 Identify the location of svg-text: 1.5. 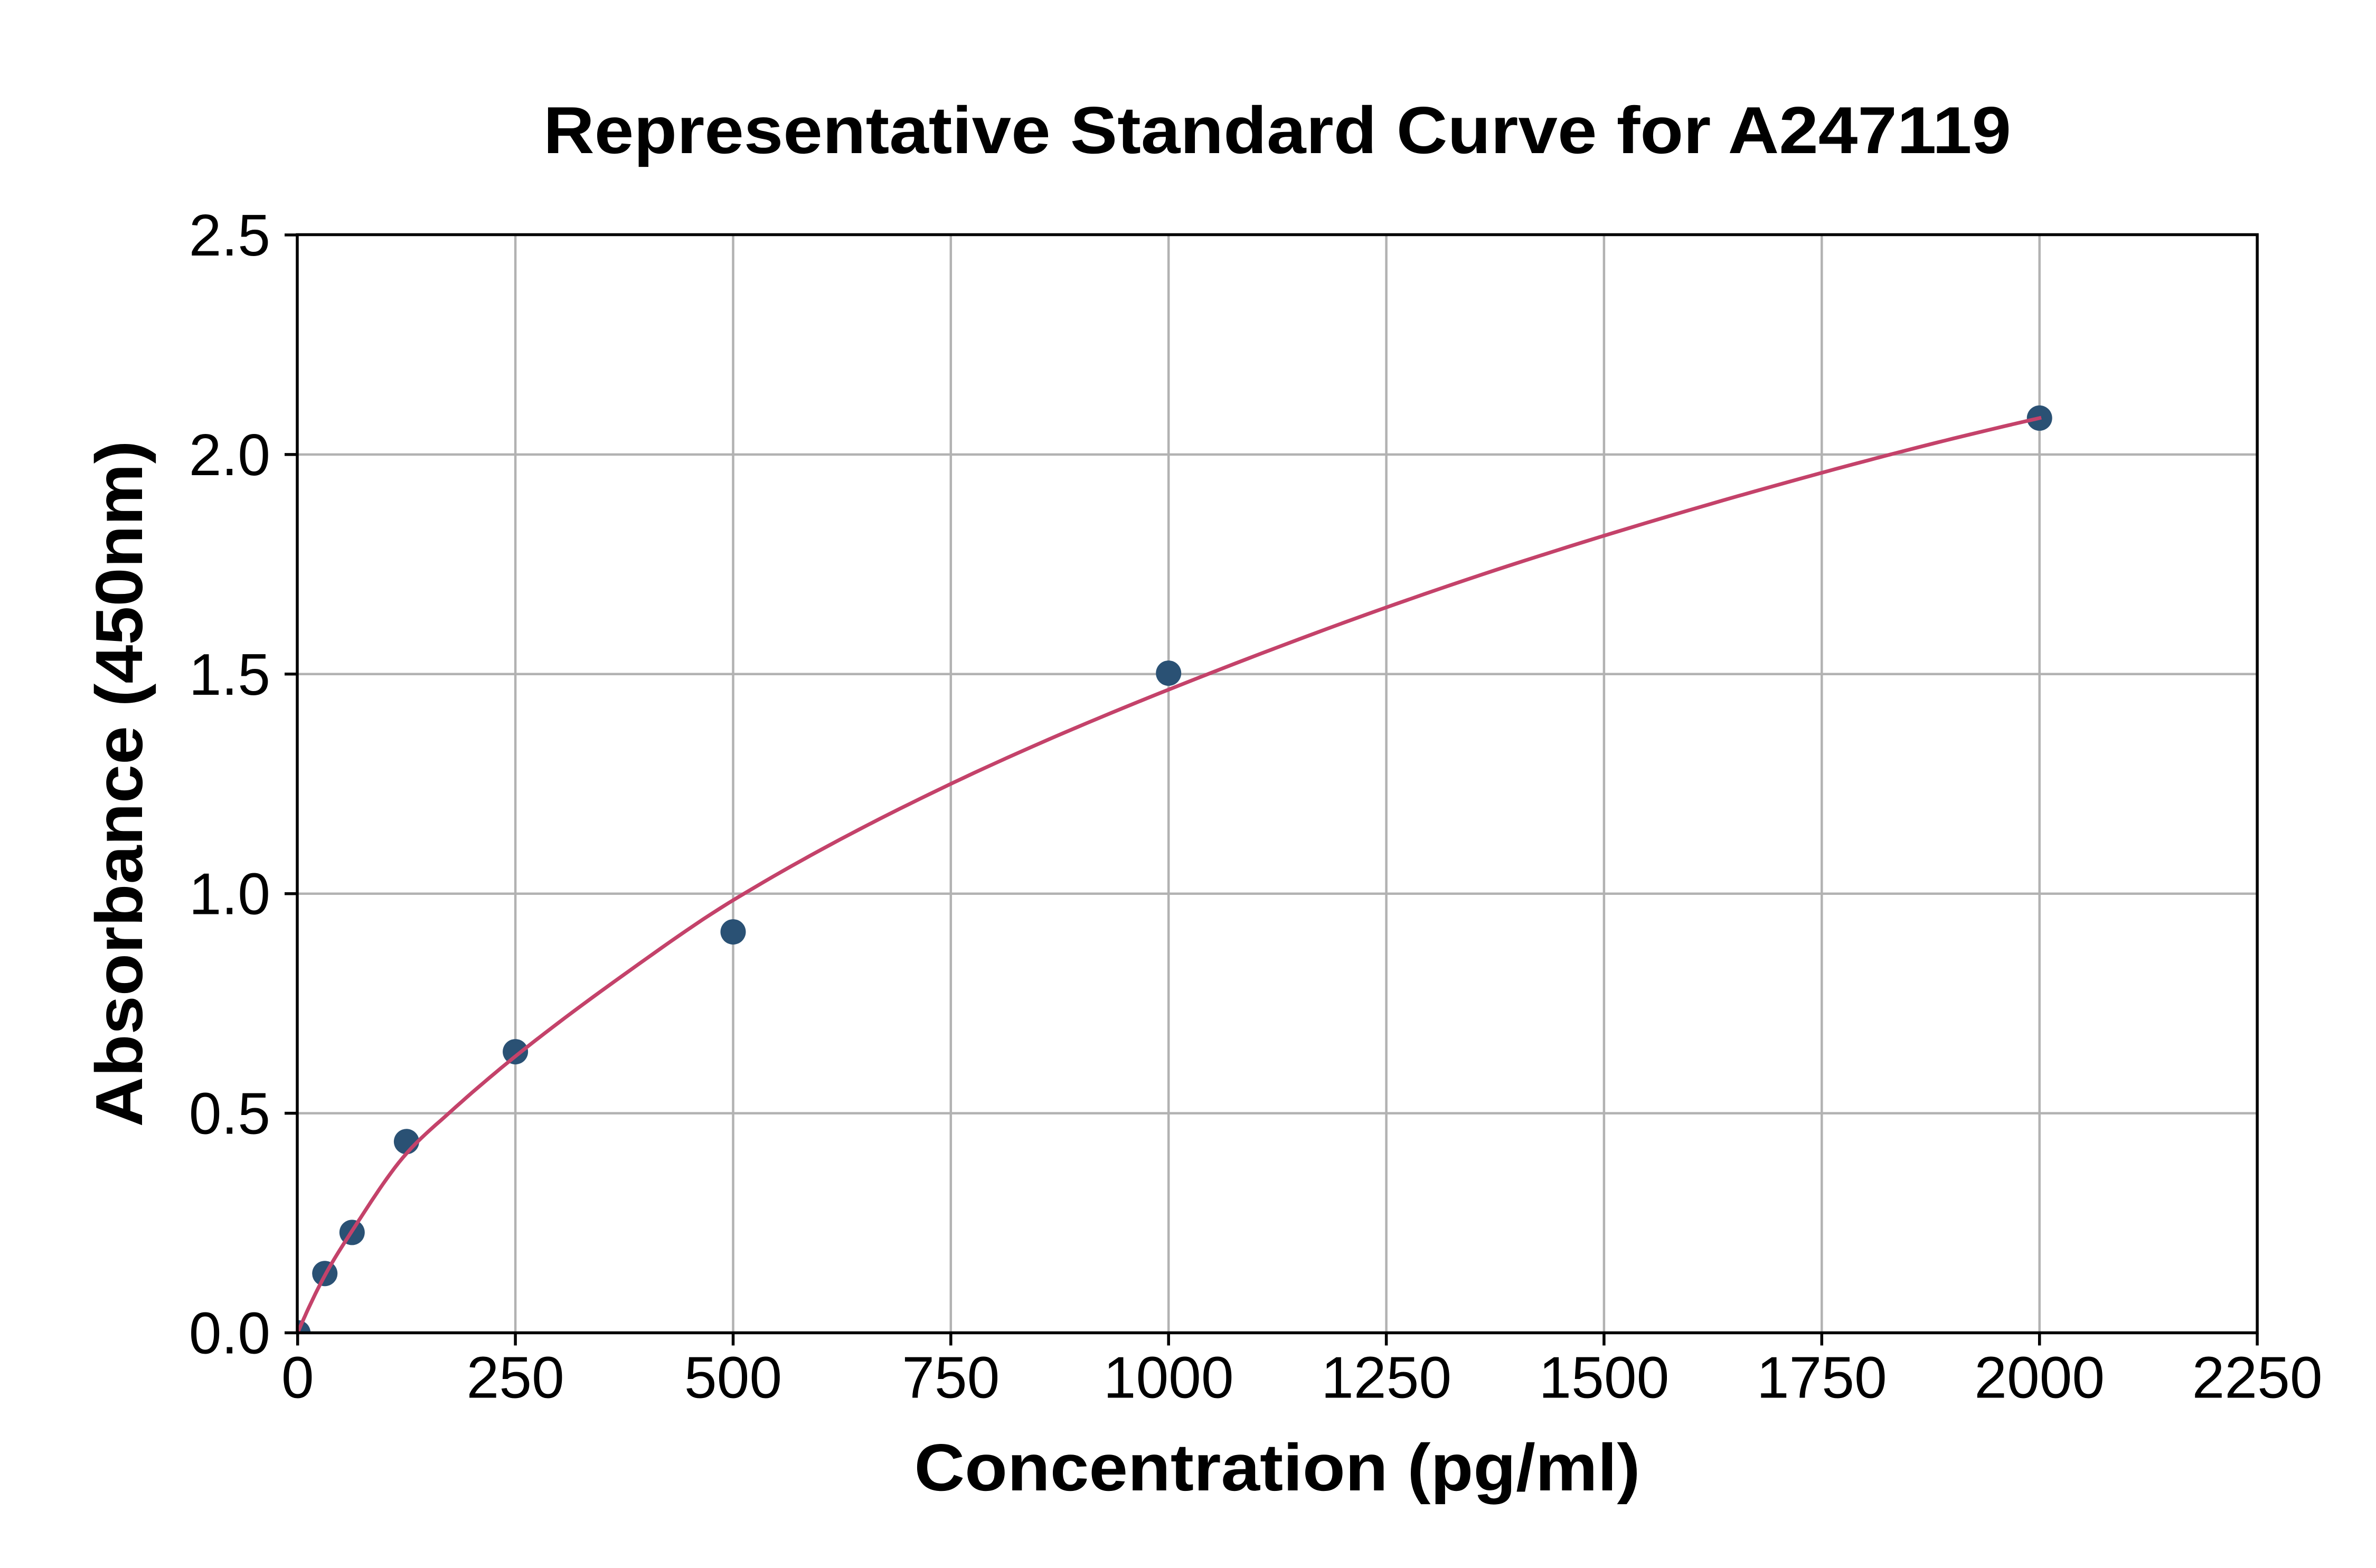
(230, 674).